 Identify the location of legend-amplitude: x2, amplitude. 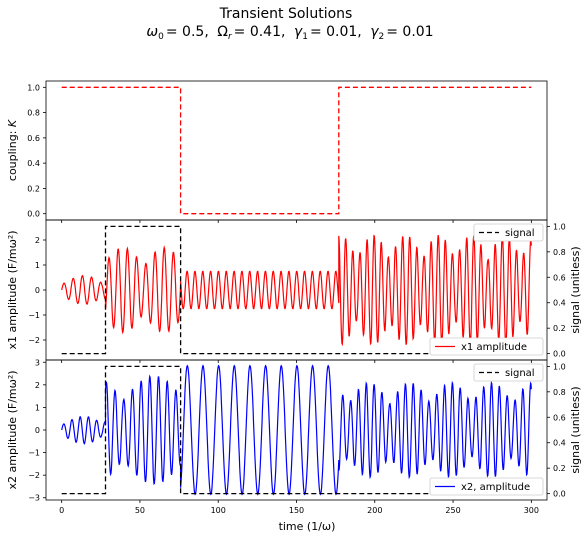
(486, 486).